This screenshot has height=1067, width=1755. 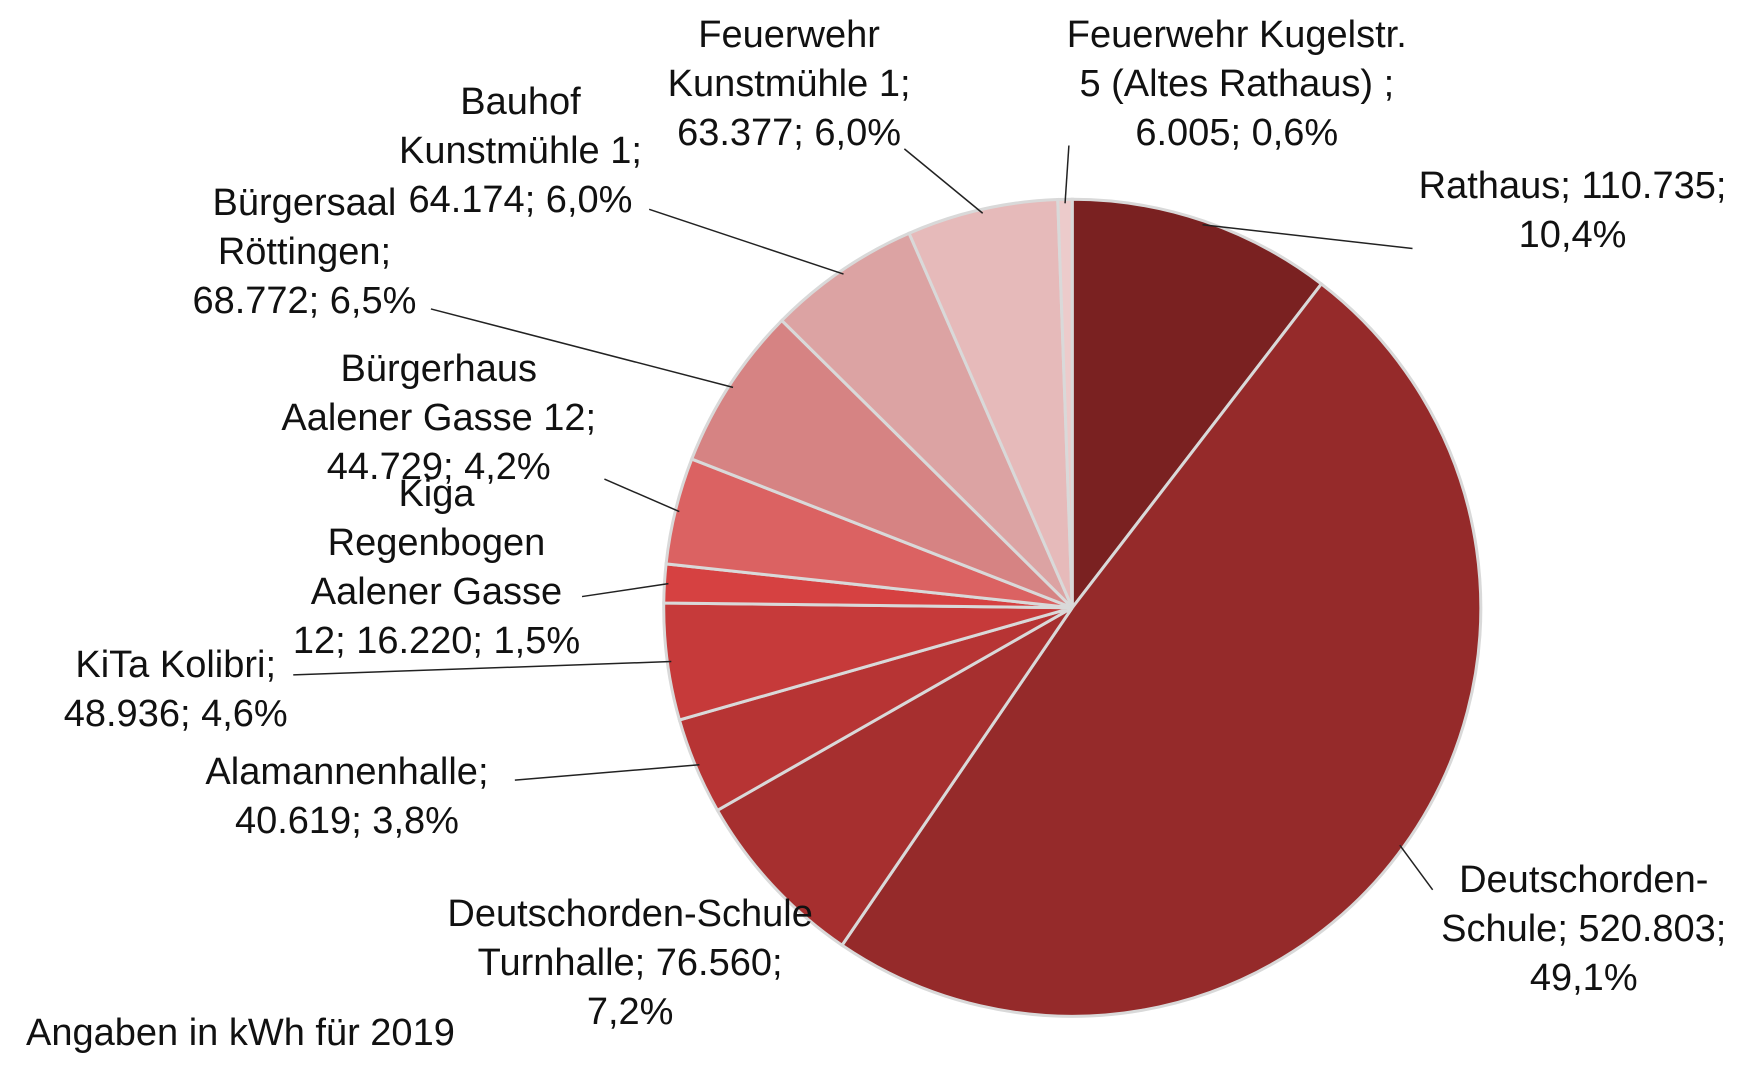 What do you see at coordinates (175, 690) in the screenshot?
I see `data-label: KiTa Kolibri; 48.936; 4,6%` at bounding box center [175, 690].